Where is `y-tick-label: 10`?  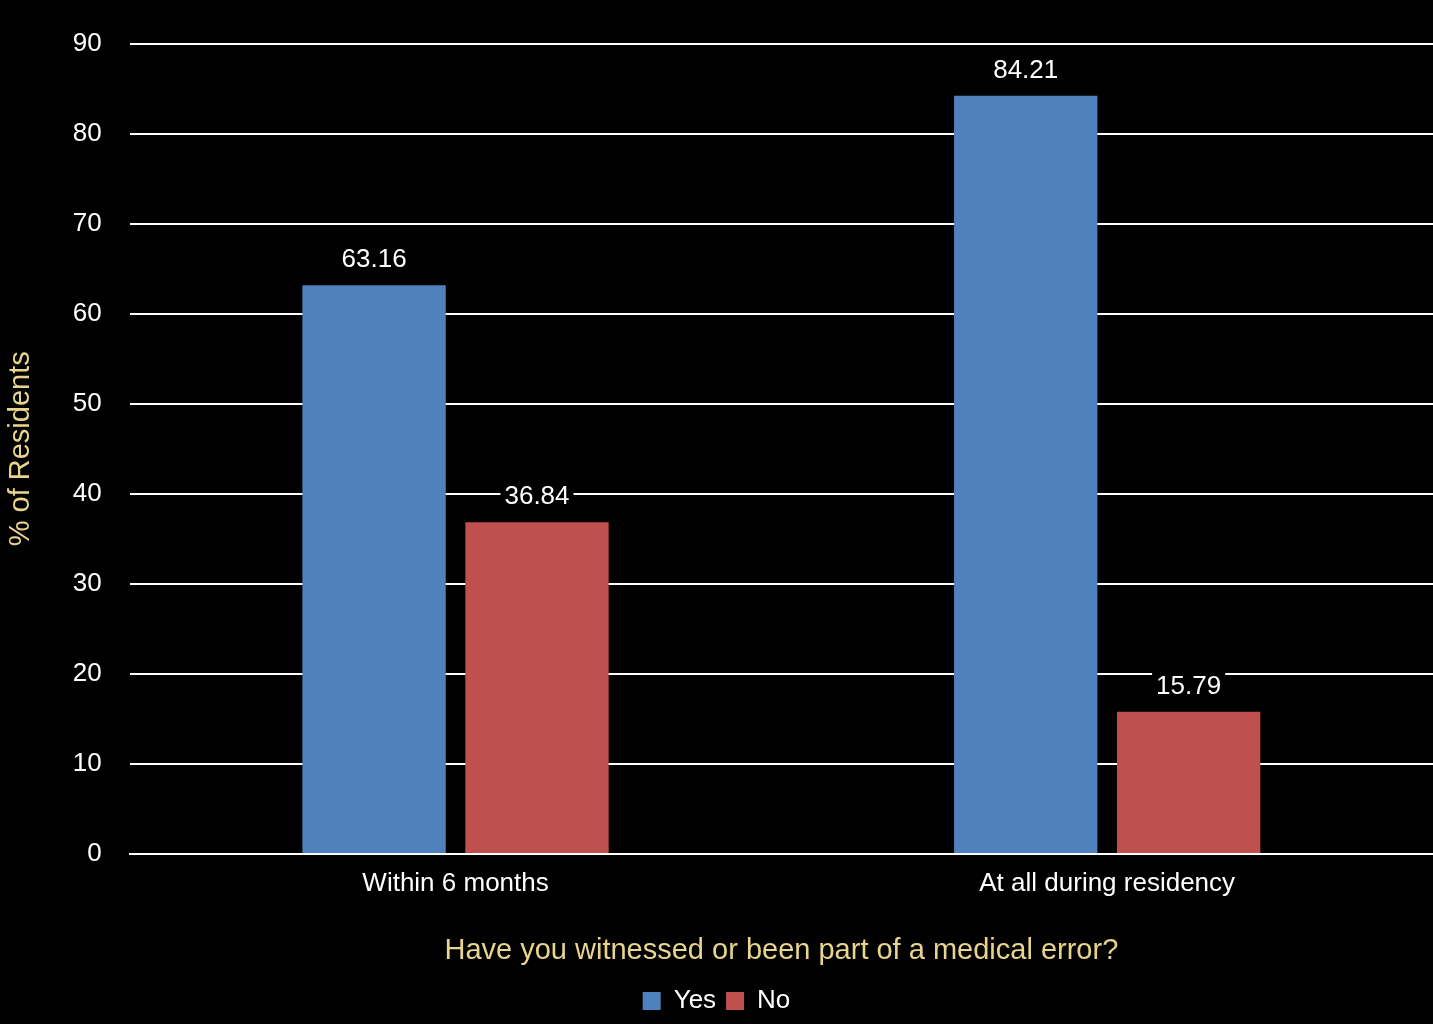 y-tick-label: 10 is located at coordinates (87, 762).